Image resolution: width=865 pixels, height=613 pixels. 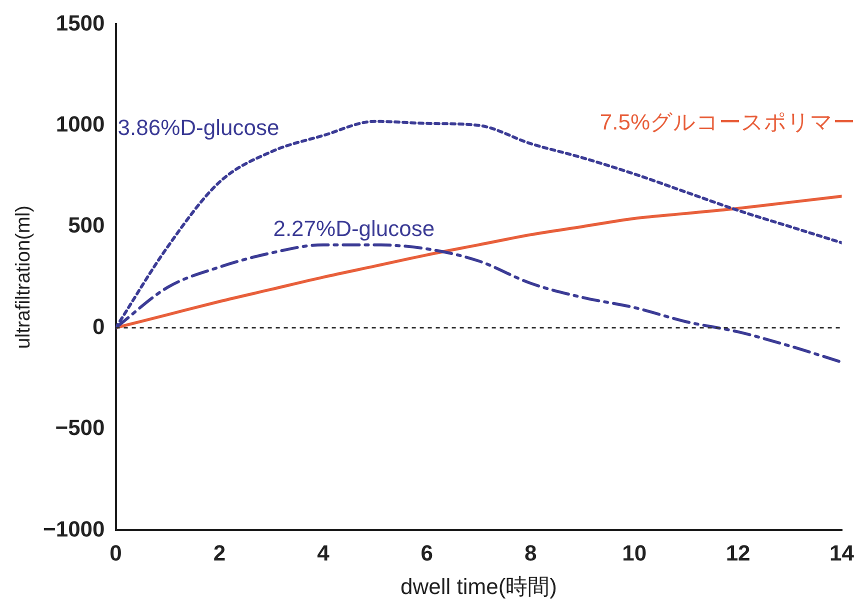 I want to click on x-axis-title: dwell time(時間), so click(x=479, y=586).